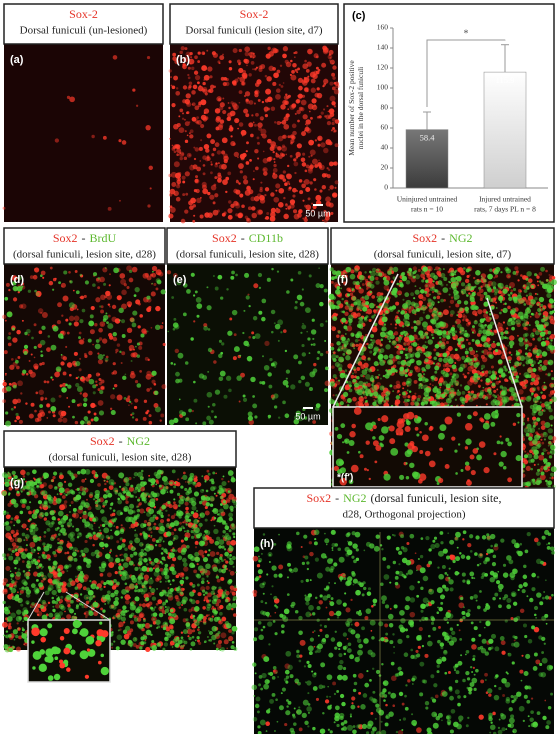 The image size is (558, 739). What do you see at coordinates (247, 238) in the screenshot?
I see `panel-title: Sox2- CD11b` at bounding box center [247, 238].